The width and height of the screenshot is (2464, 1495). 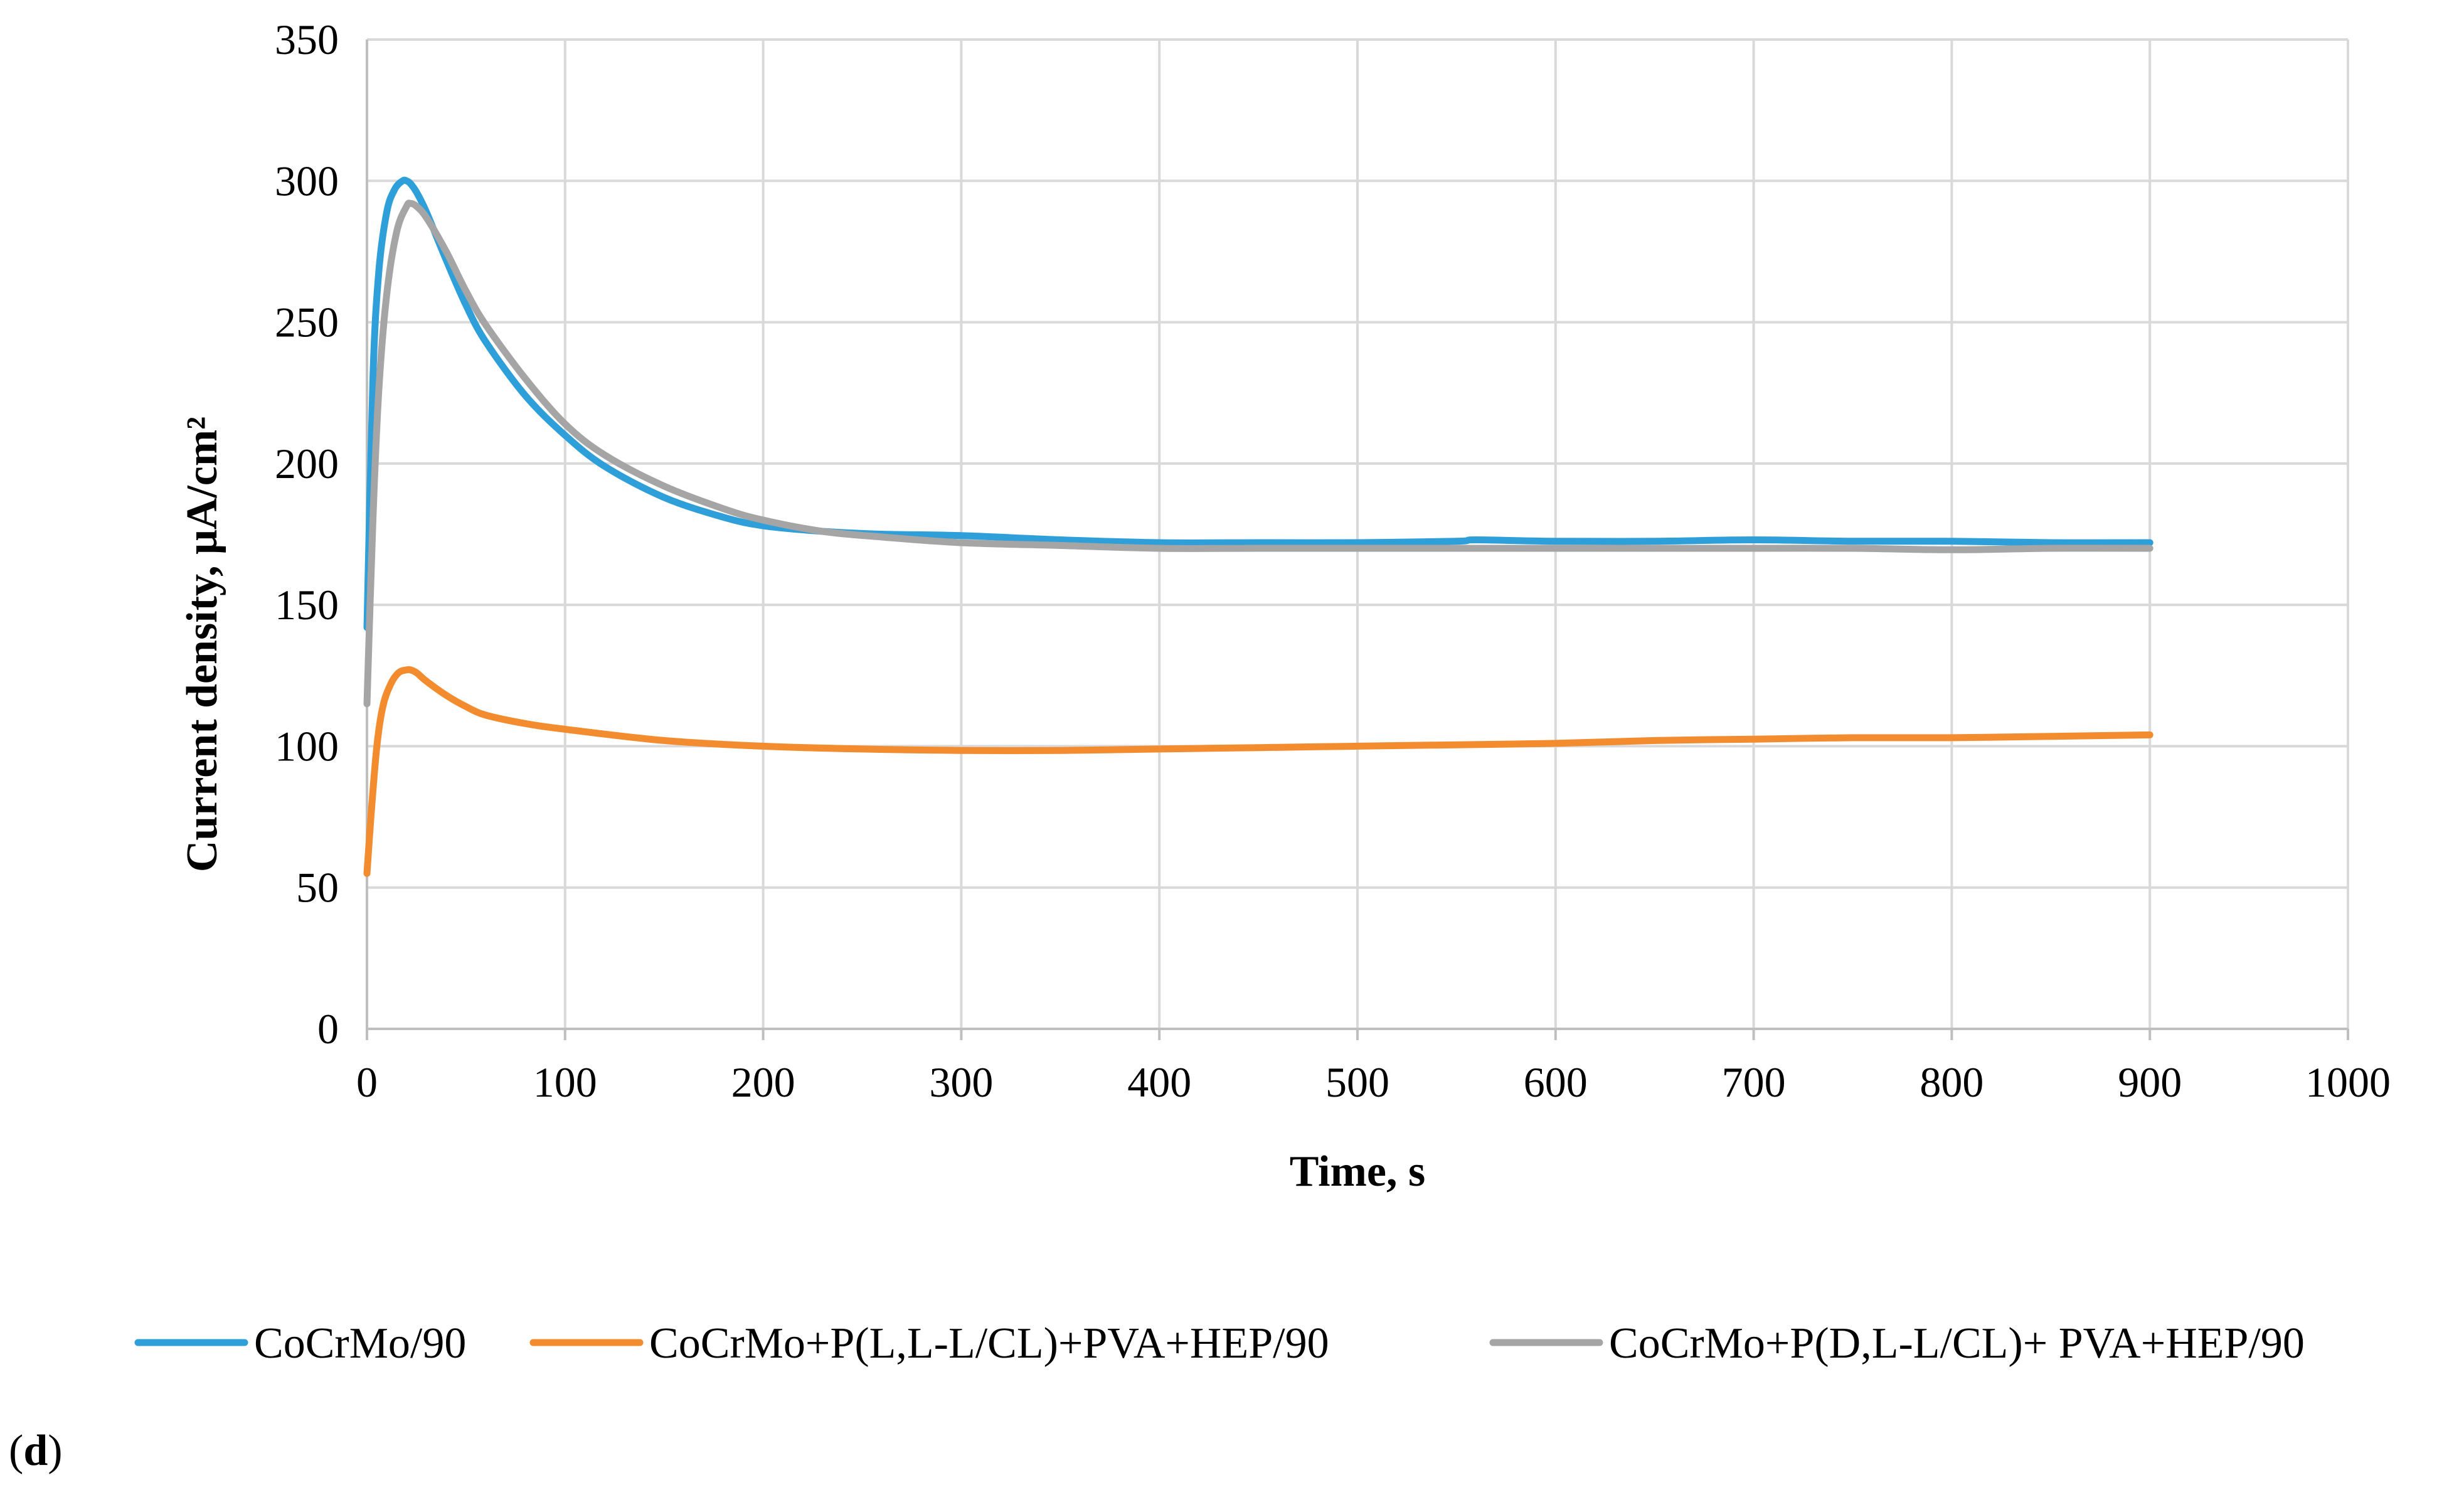 What do you see at coordinates (367, 1082) in the screenshot?
I see `x-tick-label: 0` at bounding box center [367, 1082].